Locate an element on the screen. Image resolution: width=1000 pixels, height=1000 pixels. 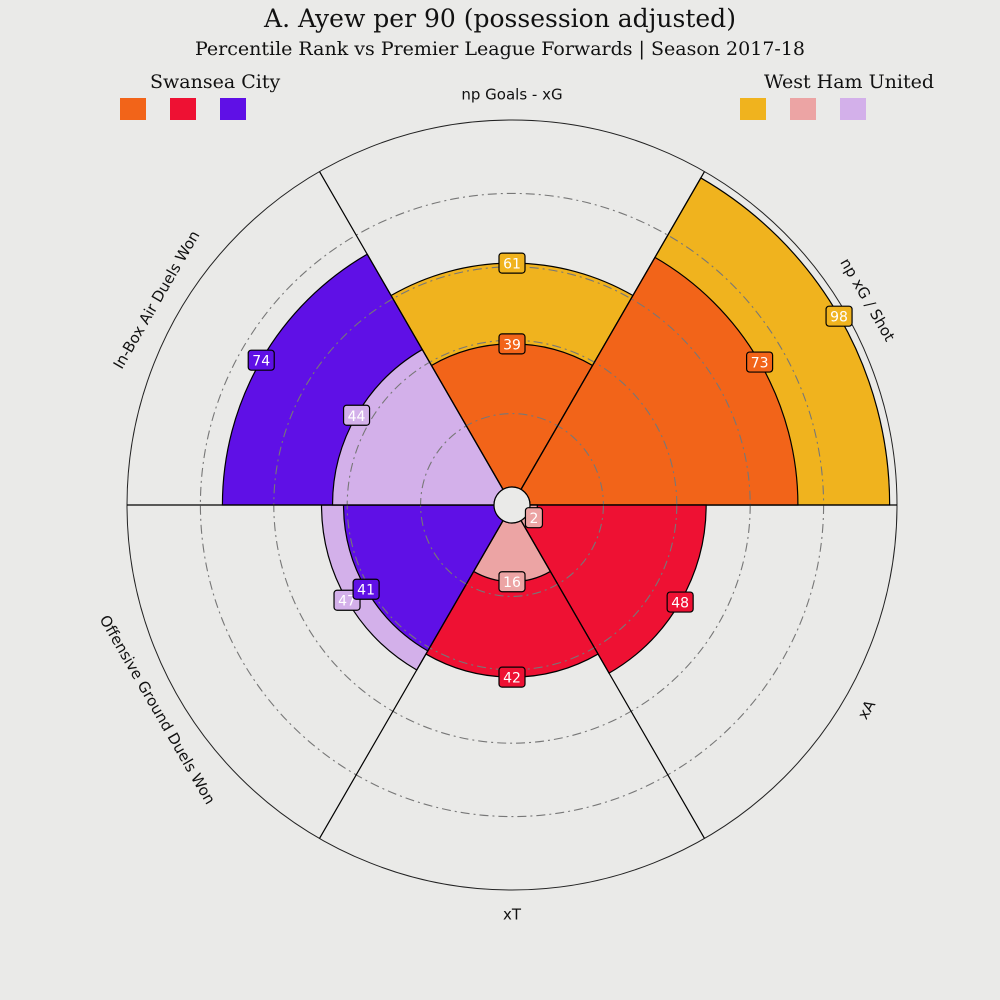
value-label: 48 is located at coordinates (680, 604).